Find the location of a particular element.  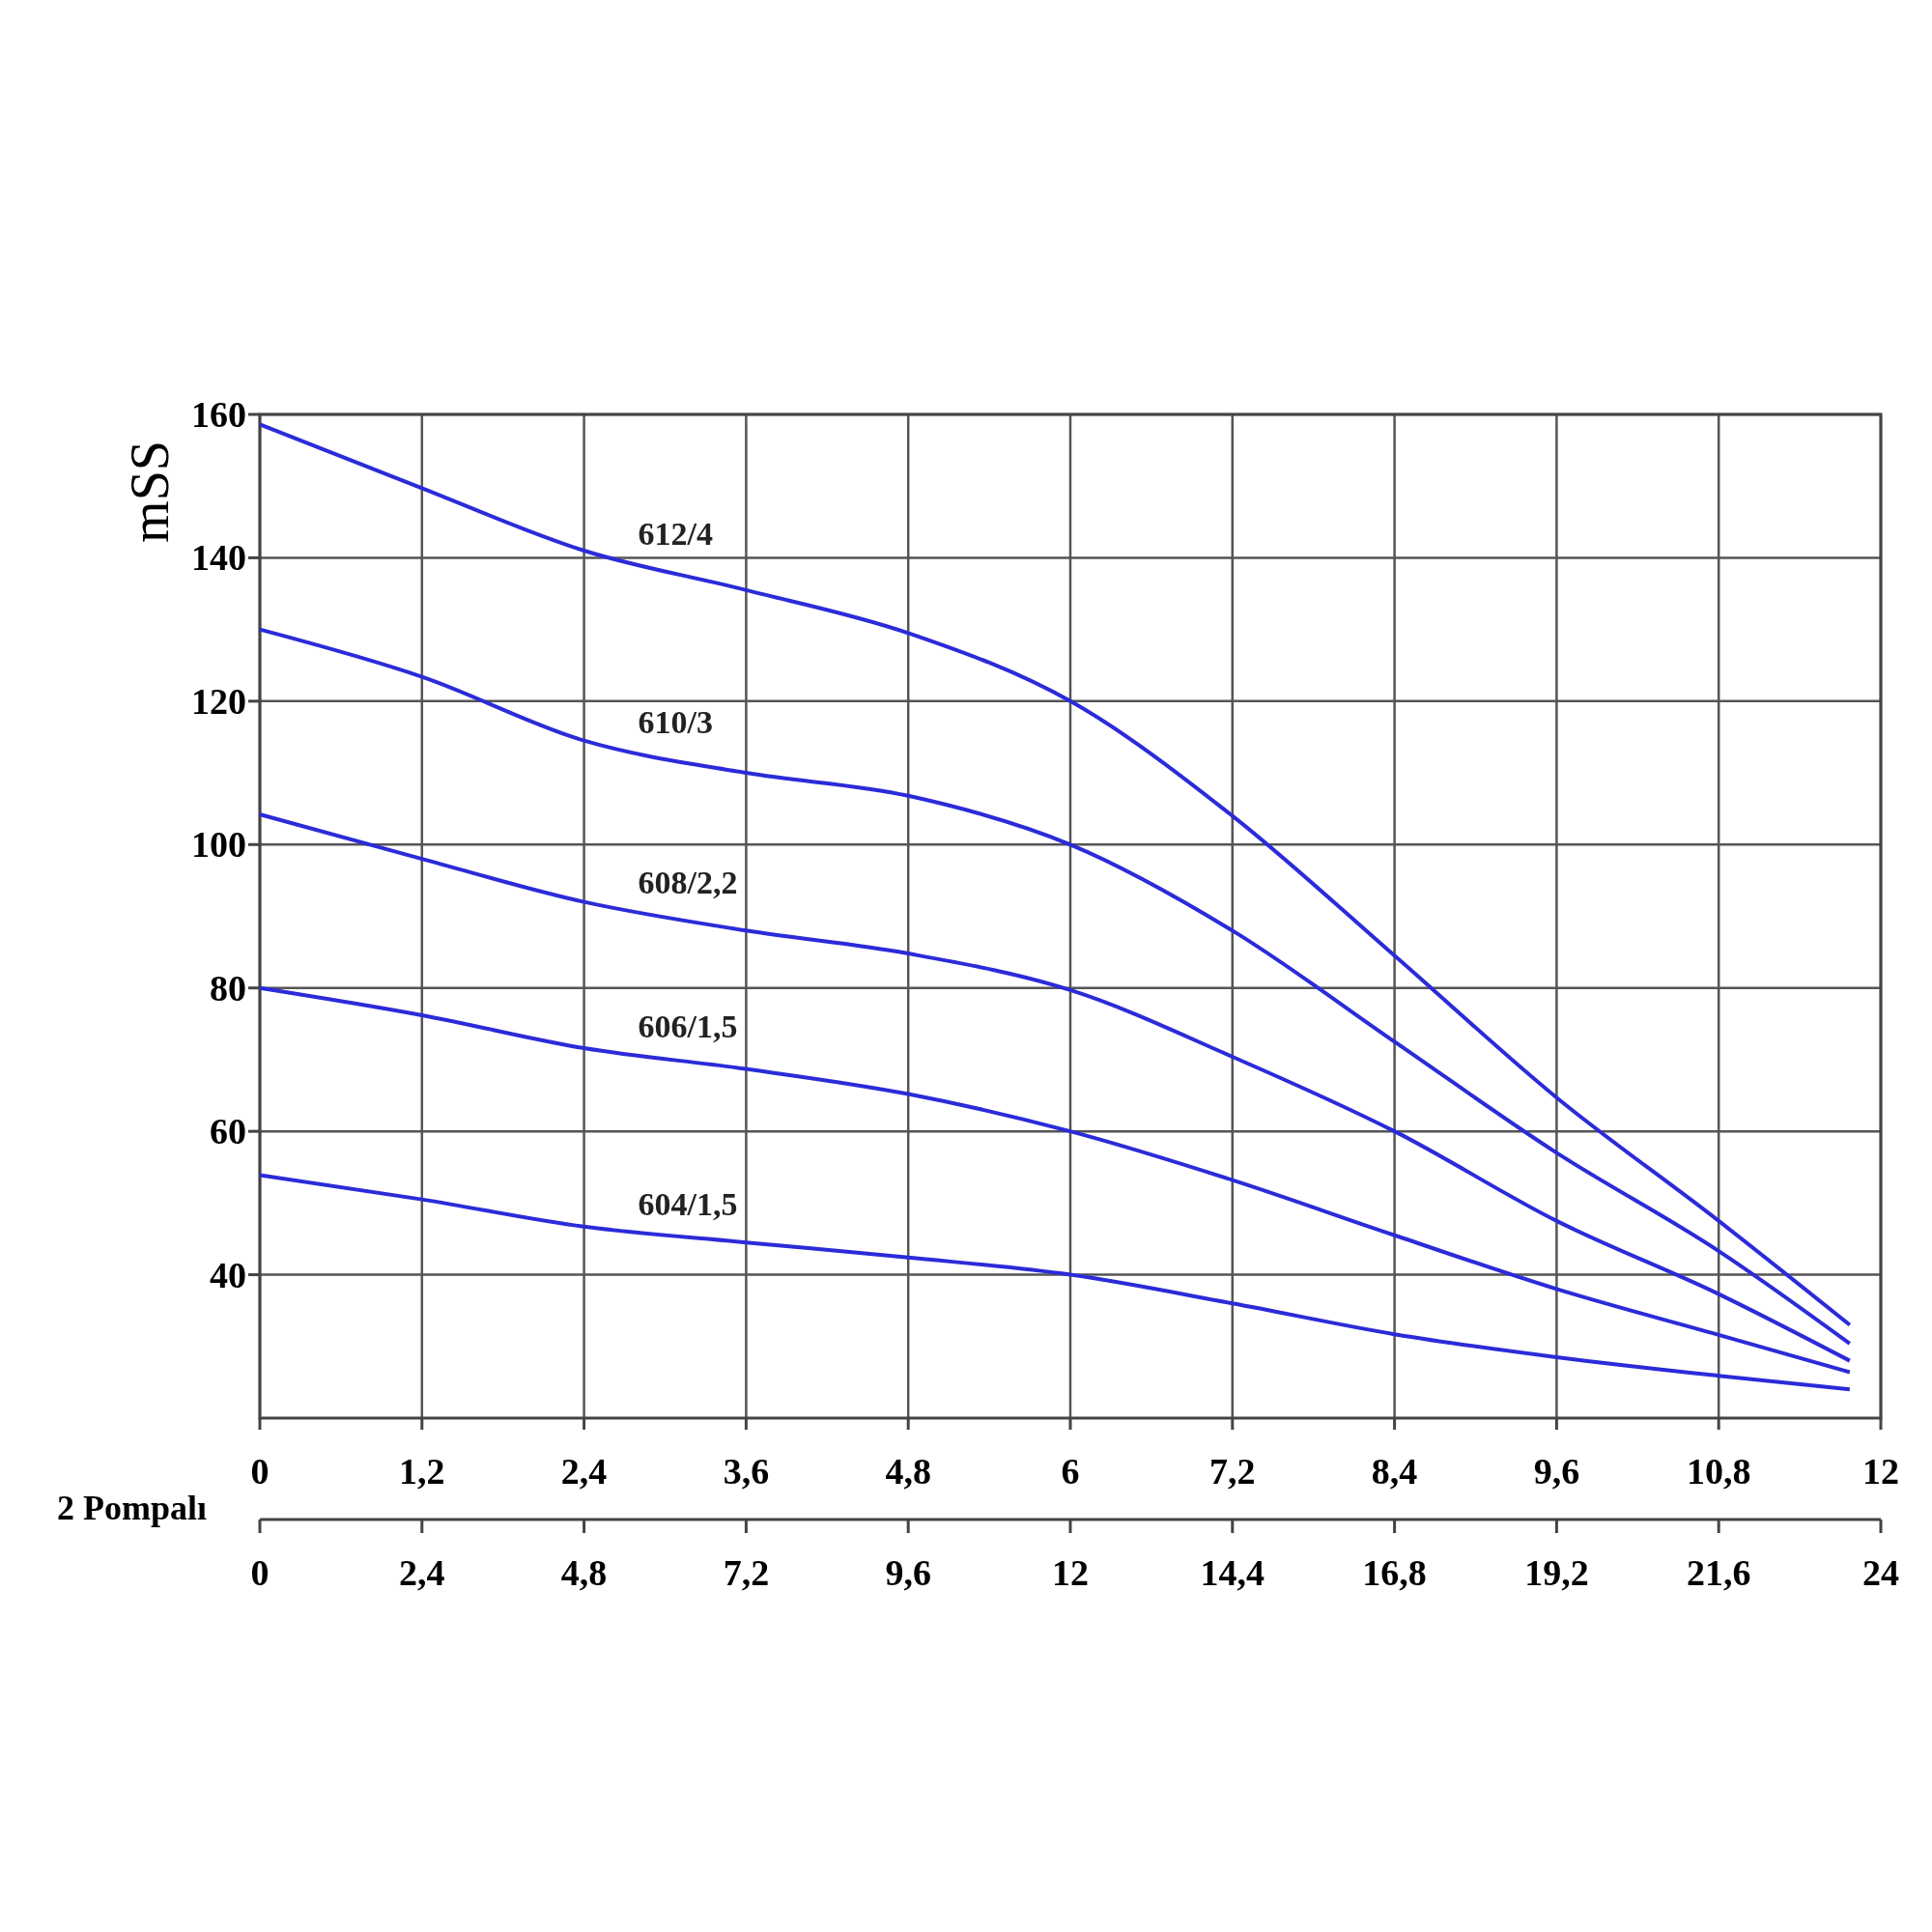

y-tick-label: 60 is located at coordinates (228, 1131).